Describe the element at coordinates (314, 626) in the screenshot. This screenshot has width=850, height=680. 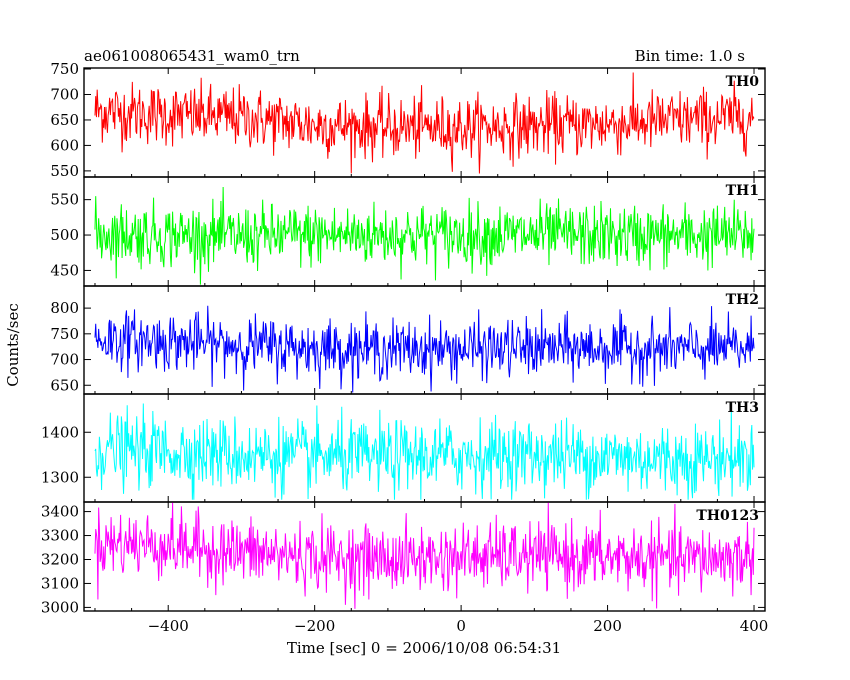
I see `x-tick-label: −200` at that location.